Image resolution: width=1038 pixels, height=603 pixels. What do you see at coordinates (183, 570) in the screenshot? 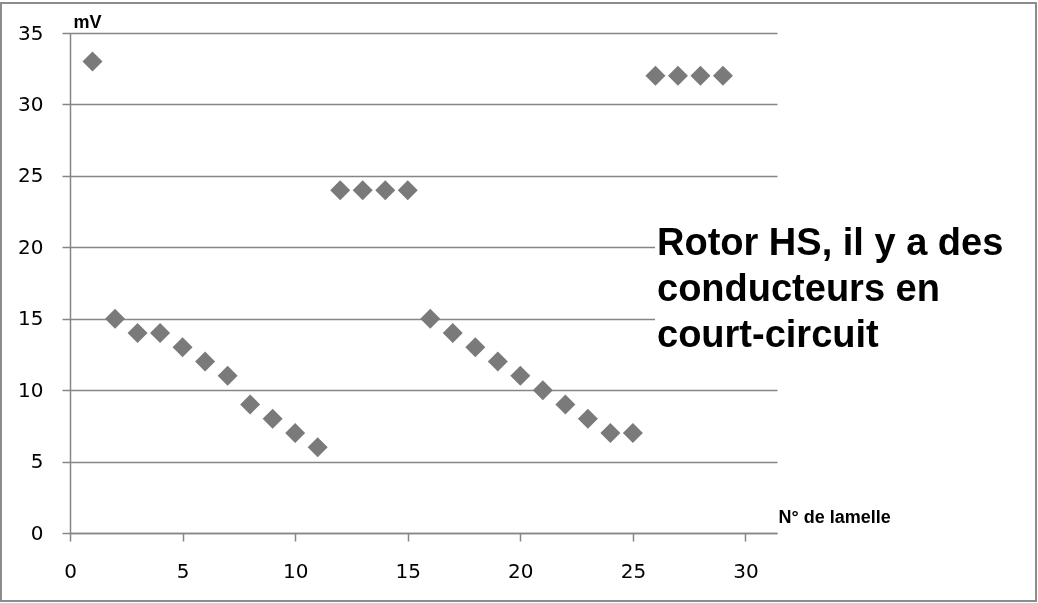
I see `x-tick-label: 5` at bounding box center [183, 570].